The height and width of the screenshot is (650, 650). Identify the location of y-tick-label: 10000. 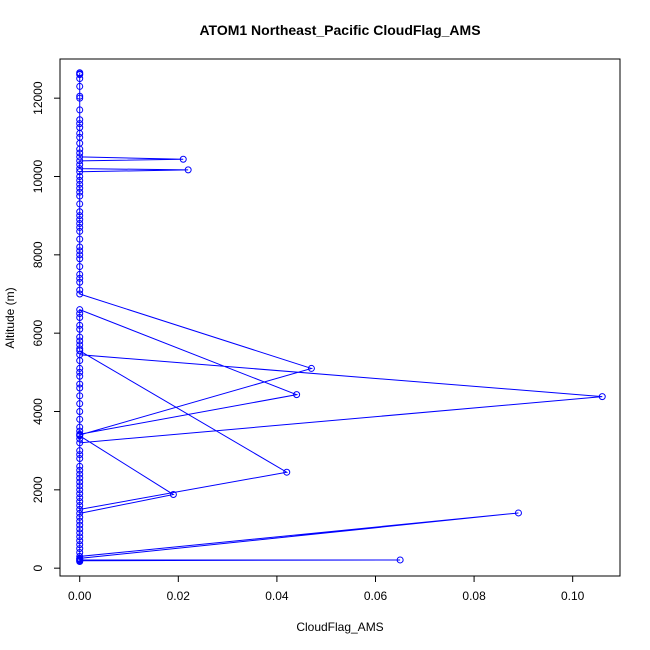
(38, 176).